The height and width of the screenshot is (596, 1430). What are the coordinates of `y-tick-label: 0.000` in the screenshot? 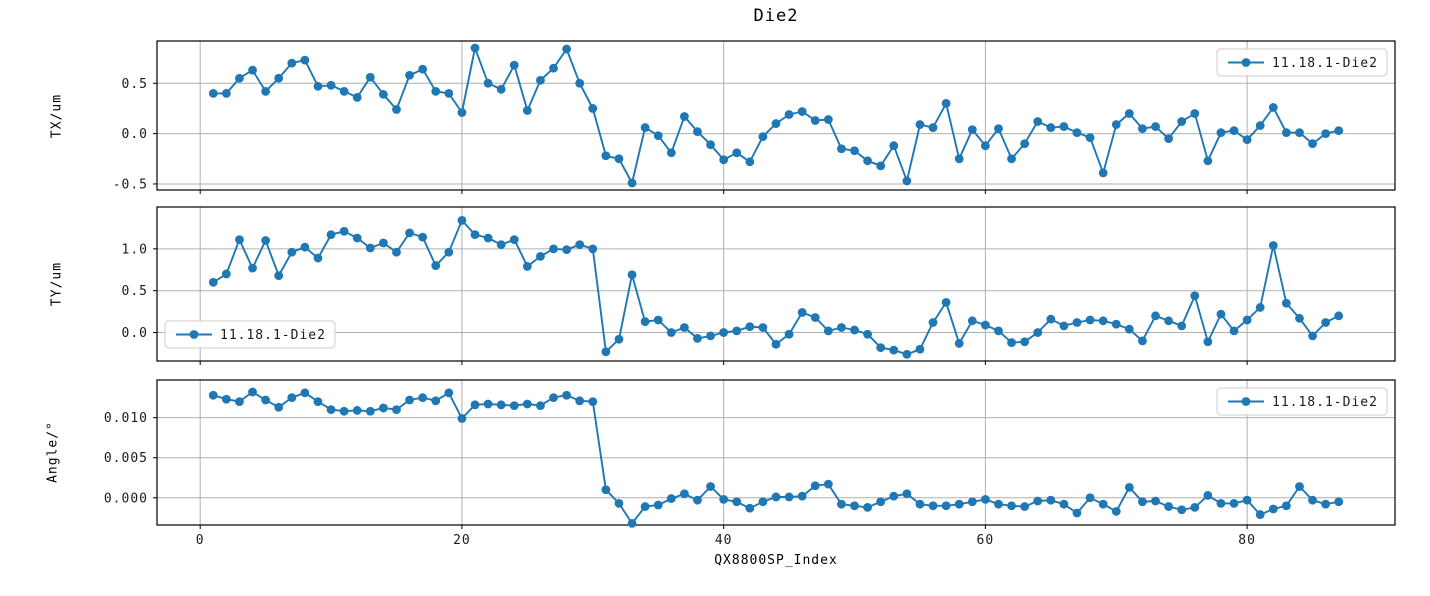 It's located at (126, 498).